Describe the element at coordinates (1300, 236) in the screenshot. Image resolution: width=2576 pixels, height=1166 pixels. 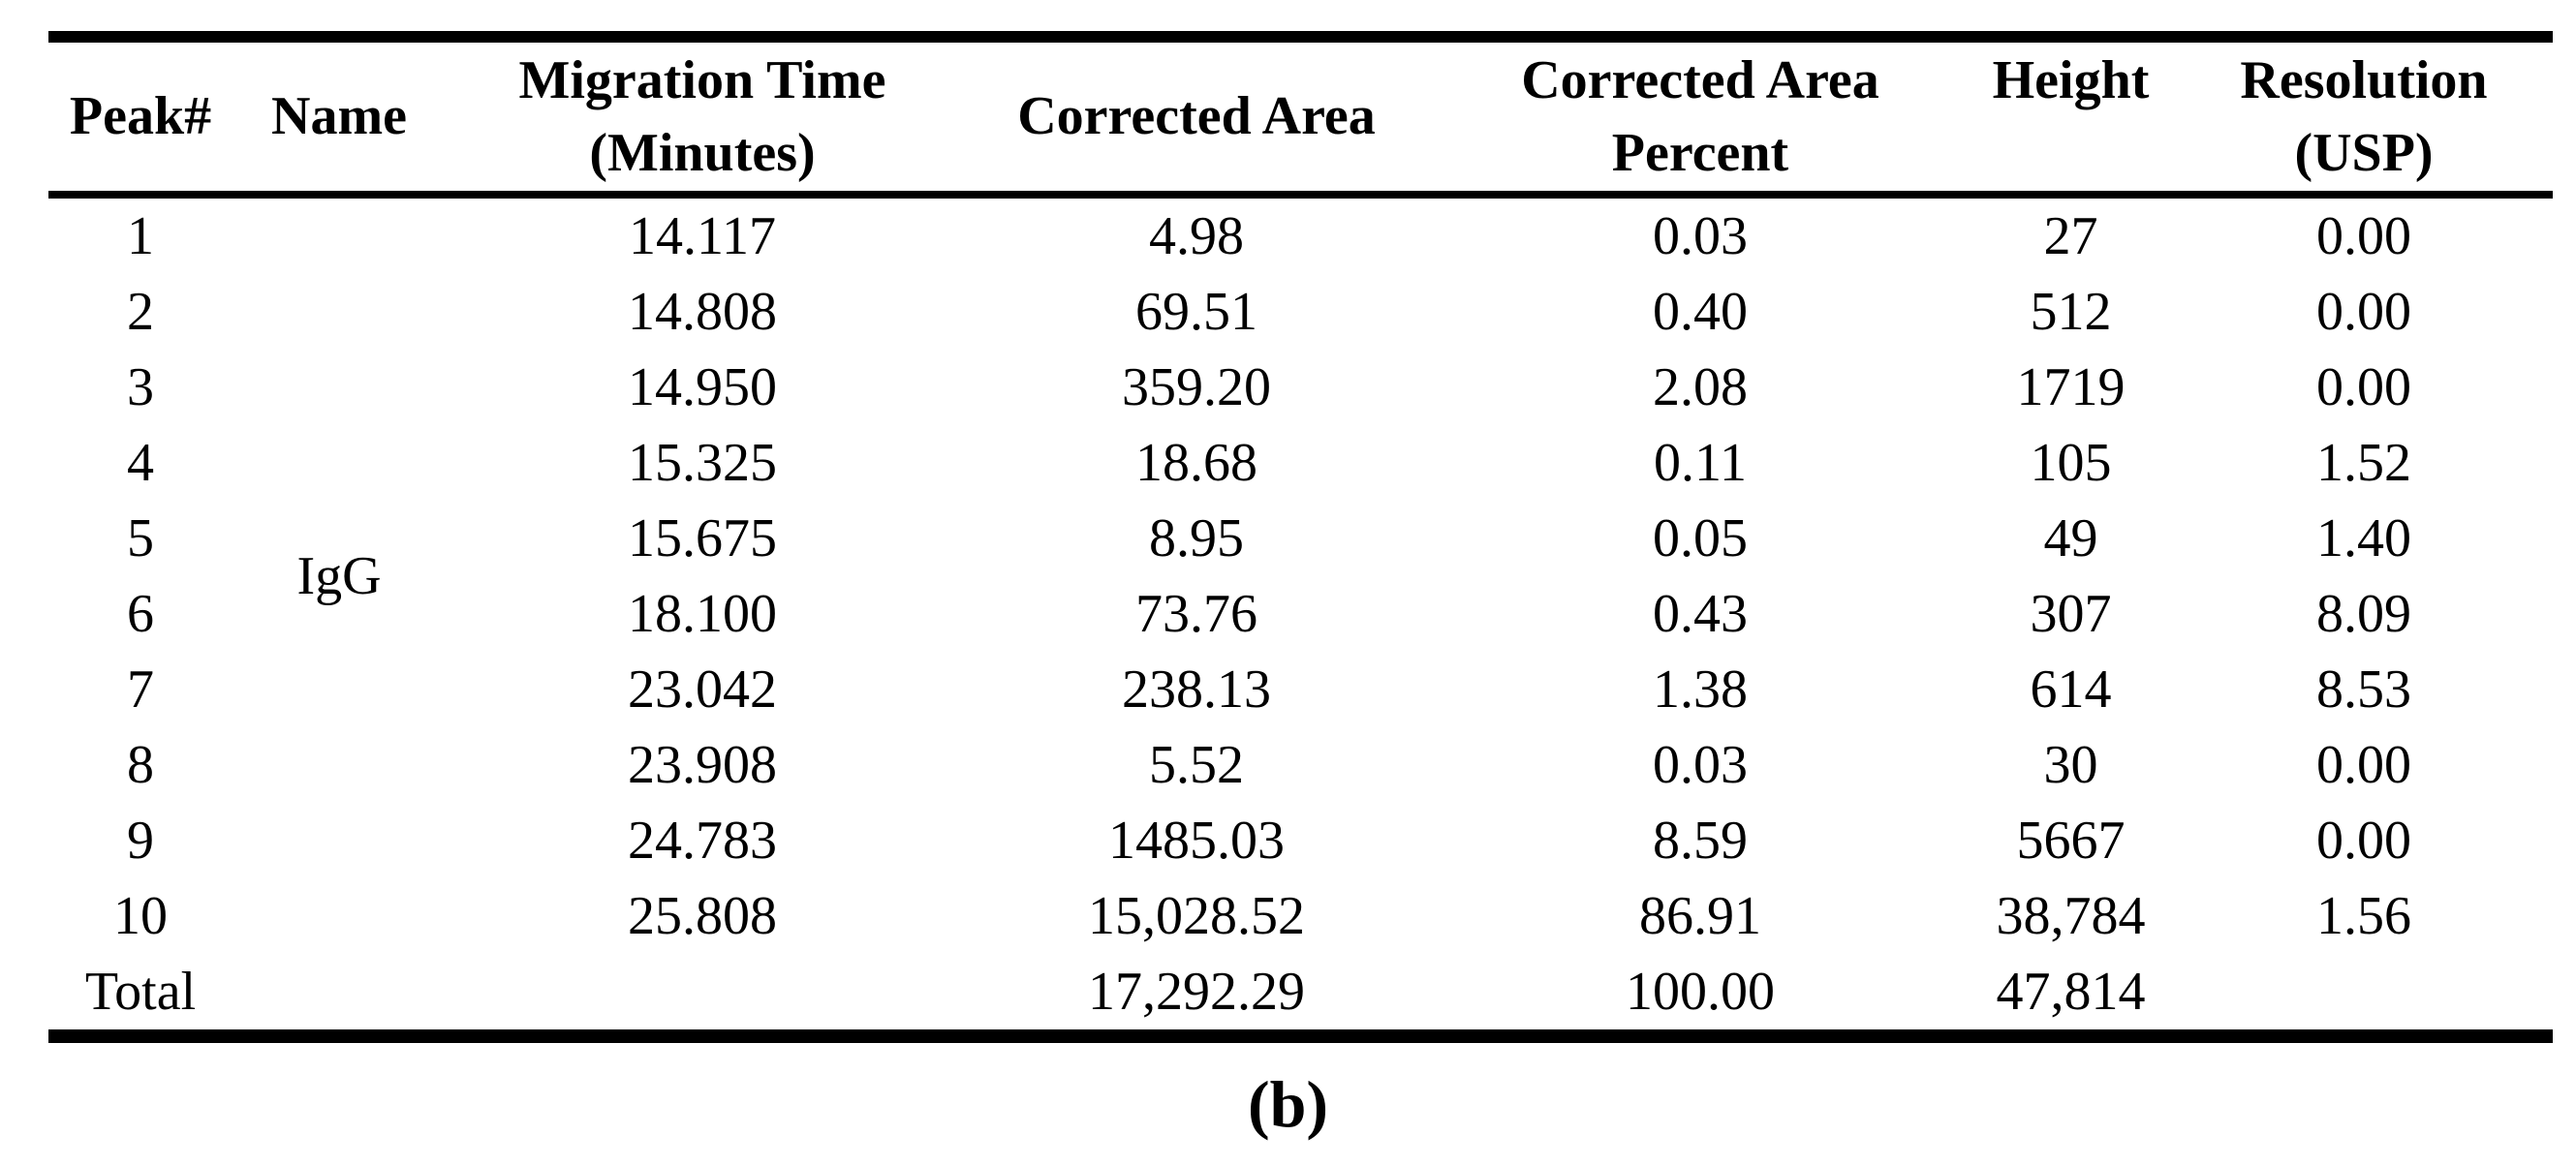
I see `table-row: 1 14.117 4.98 0.03 27 0.00` at that location.